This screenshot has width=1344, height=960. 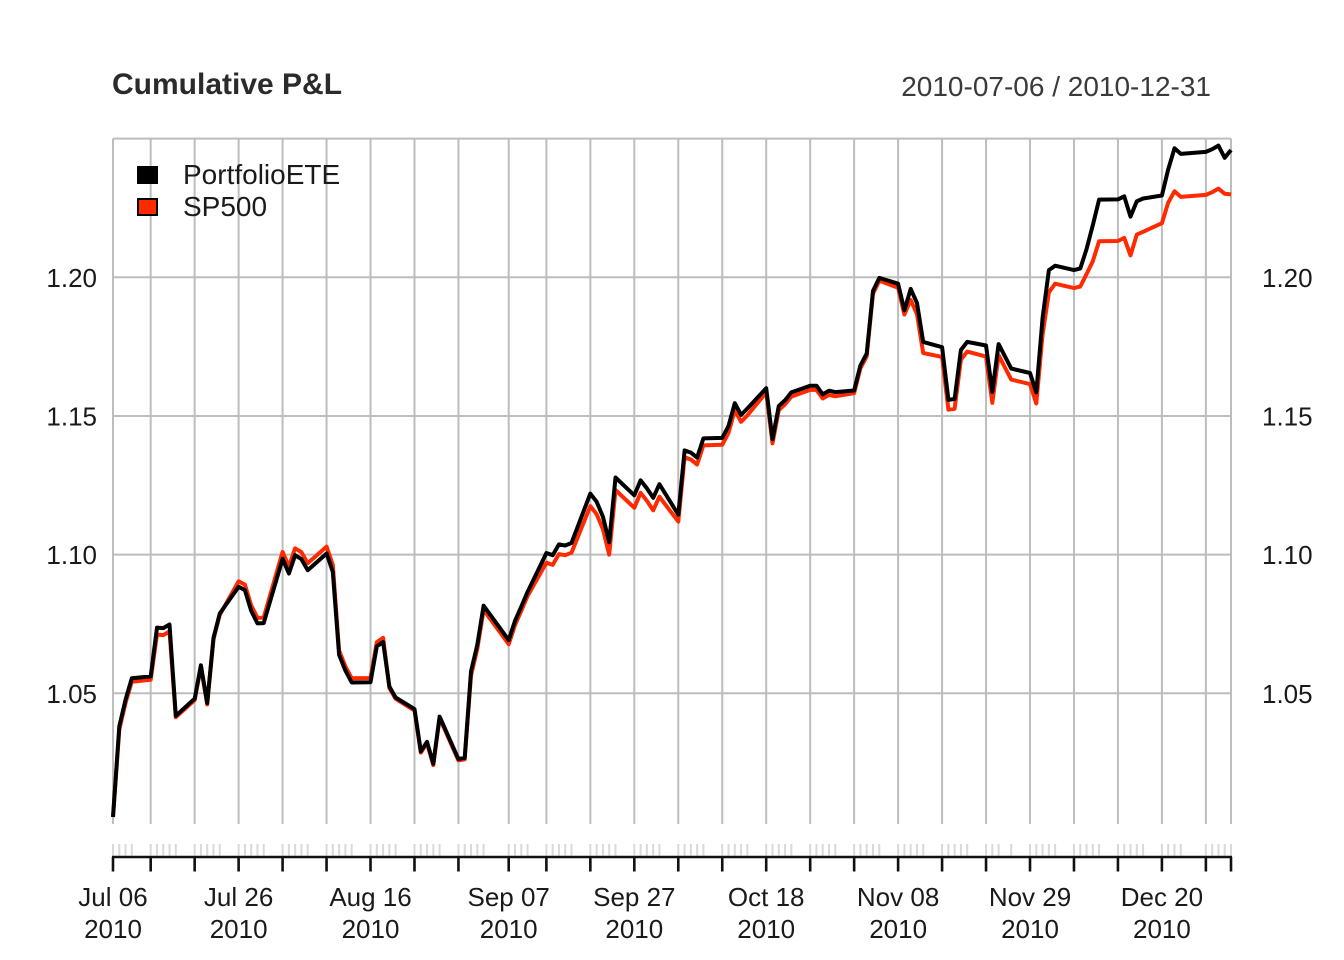 I want to click on svg-text: Sep 07, so click(x=508, y=897).